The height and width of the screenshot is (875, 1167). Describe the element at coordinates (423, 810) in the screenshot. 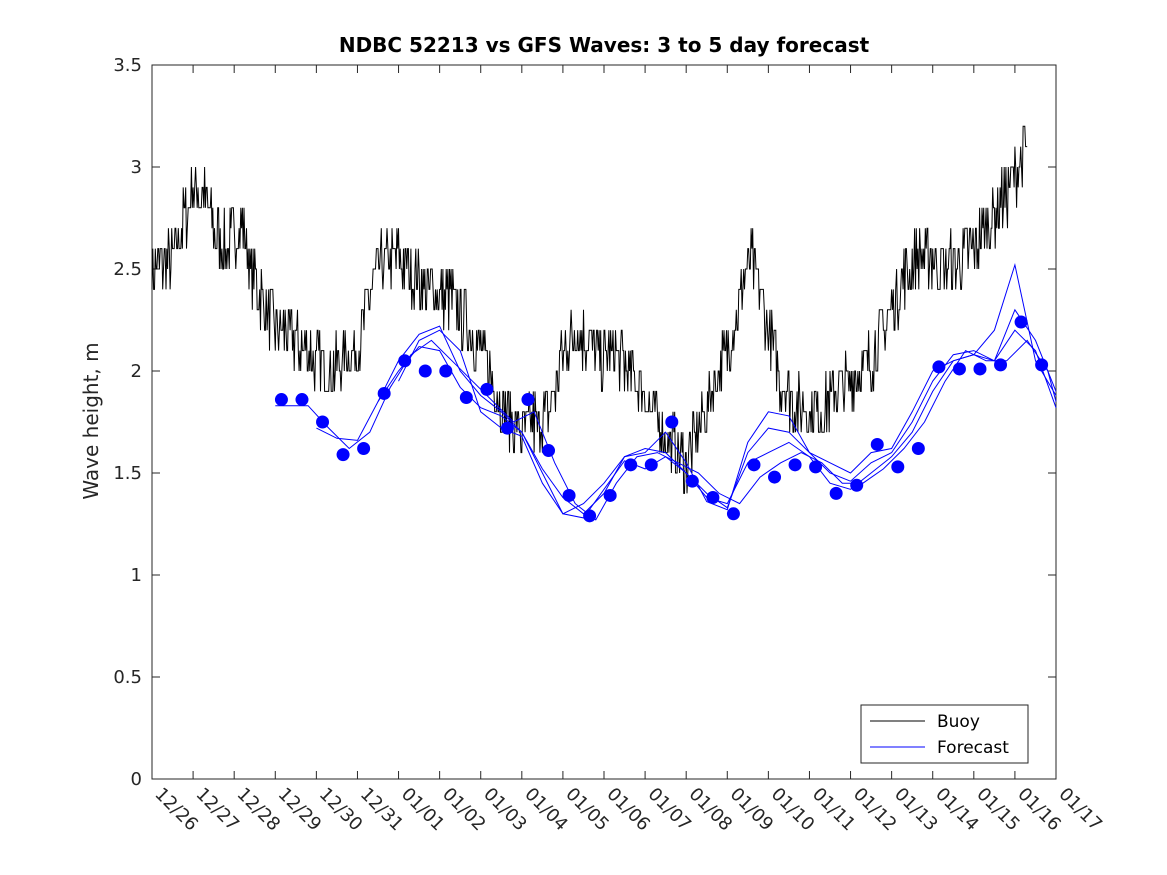

I see `x-tick-label: 01/01` at that location.